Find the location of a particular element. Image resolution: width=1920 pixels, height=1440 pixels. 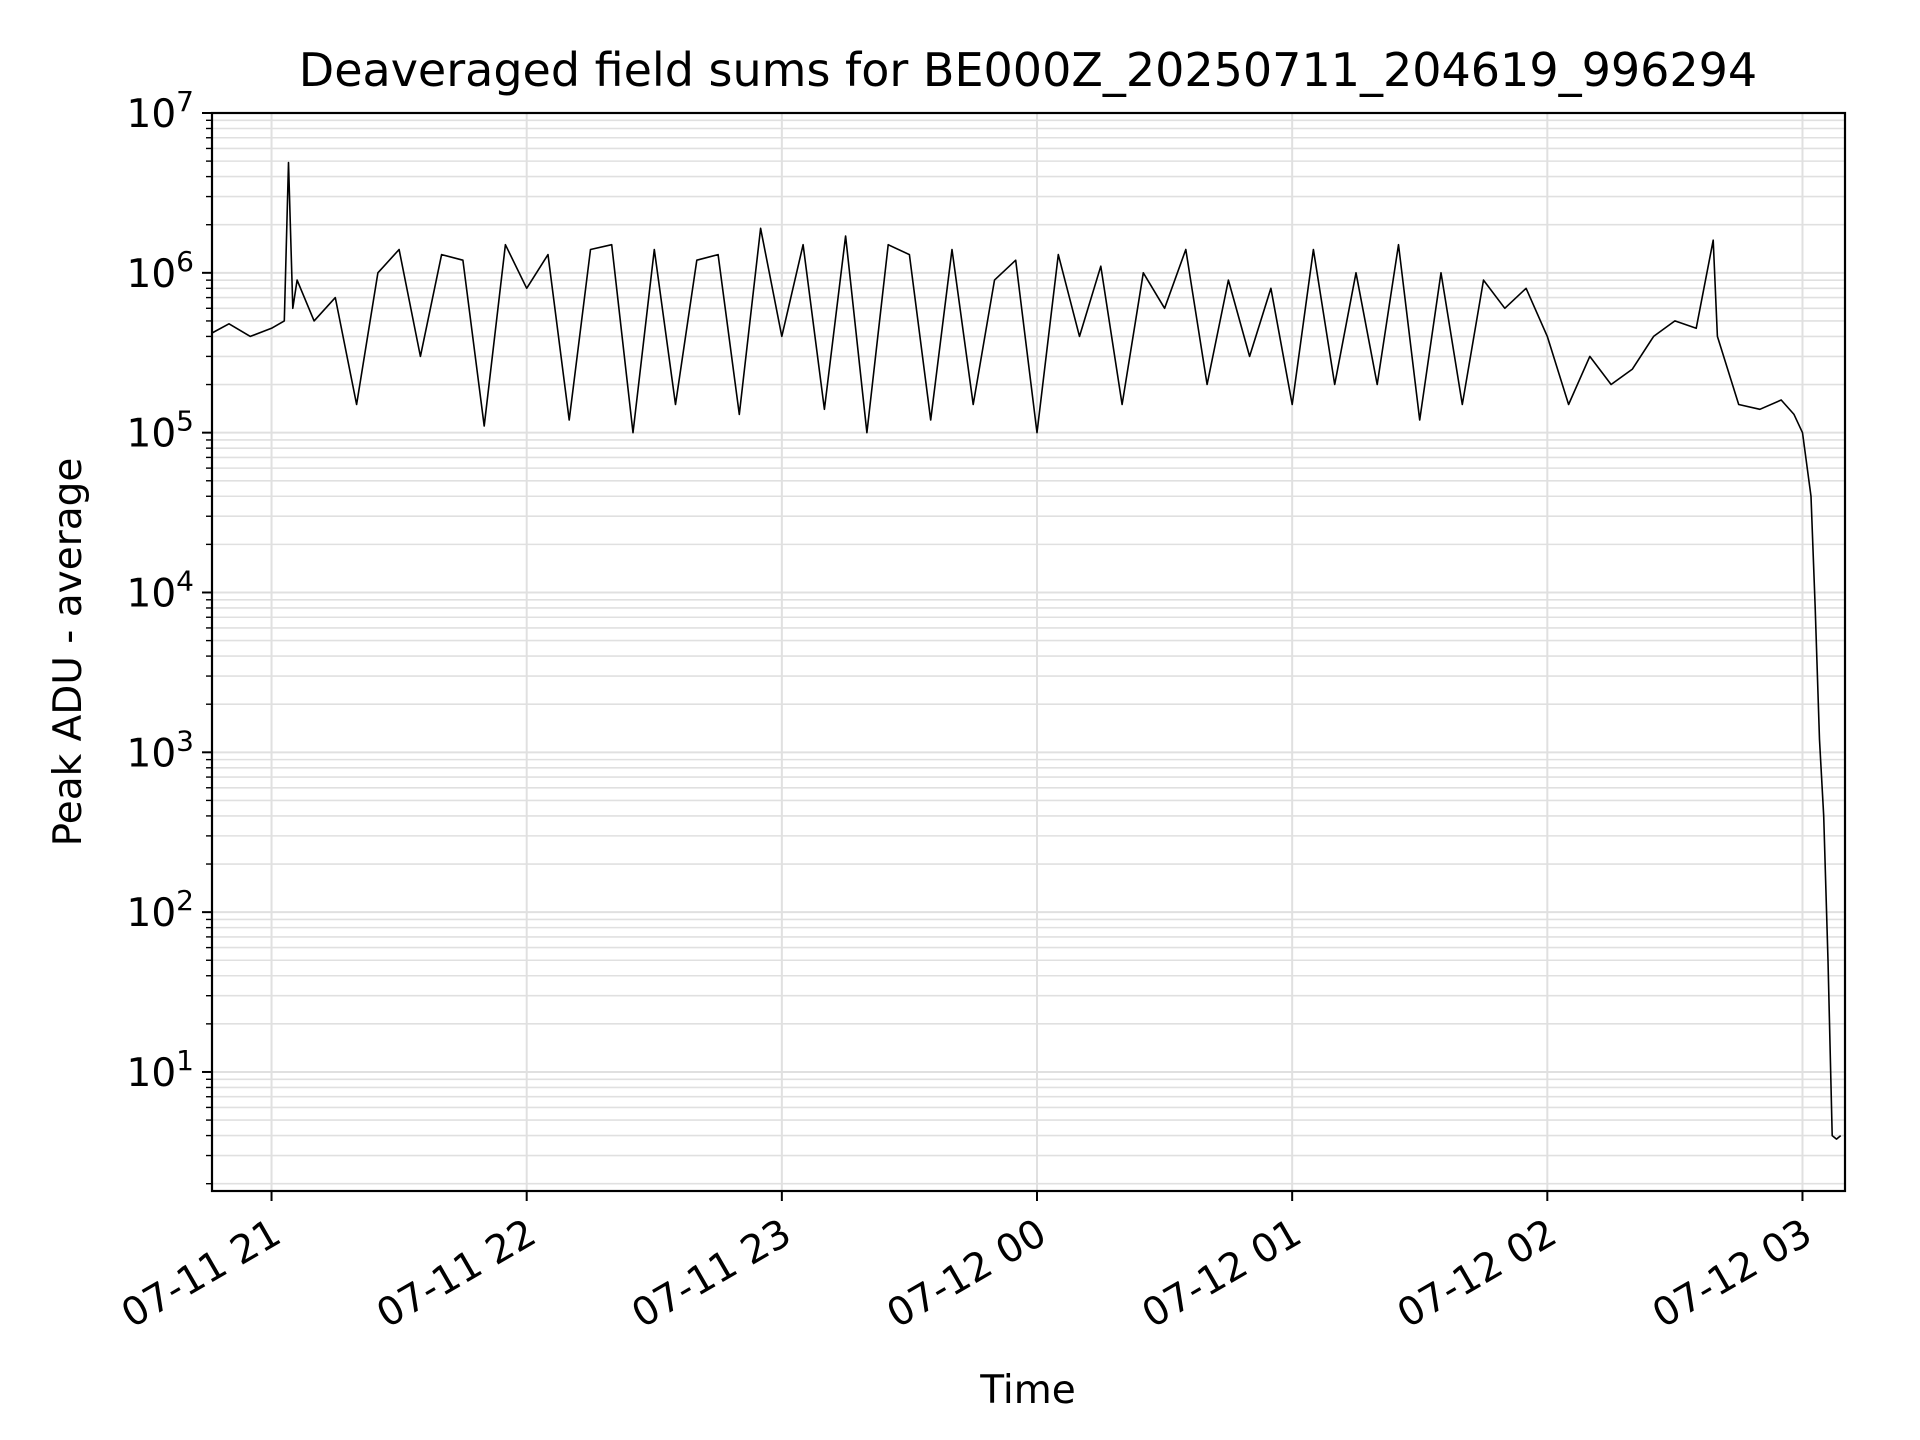

x-axis-label: Time is located at coordinates (1027, 1390).